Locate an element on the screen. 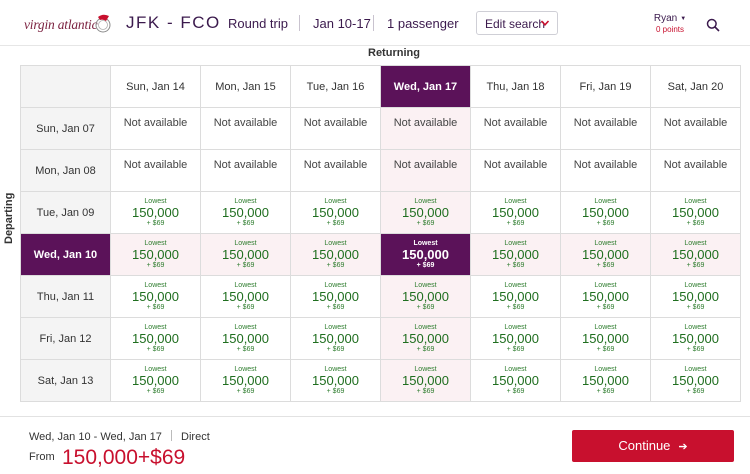 This screenshot has height=474, width=750. user-name: Ryan is located at coordinates (665, 18).